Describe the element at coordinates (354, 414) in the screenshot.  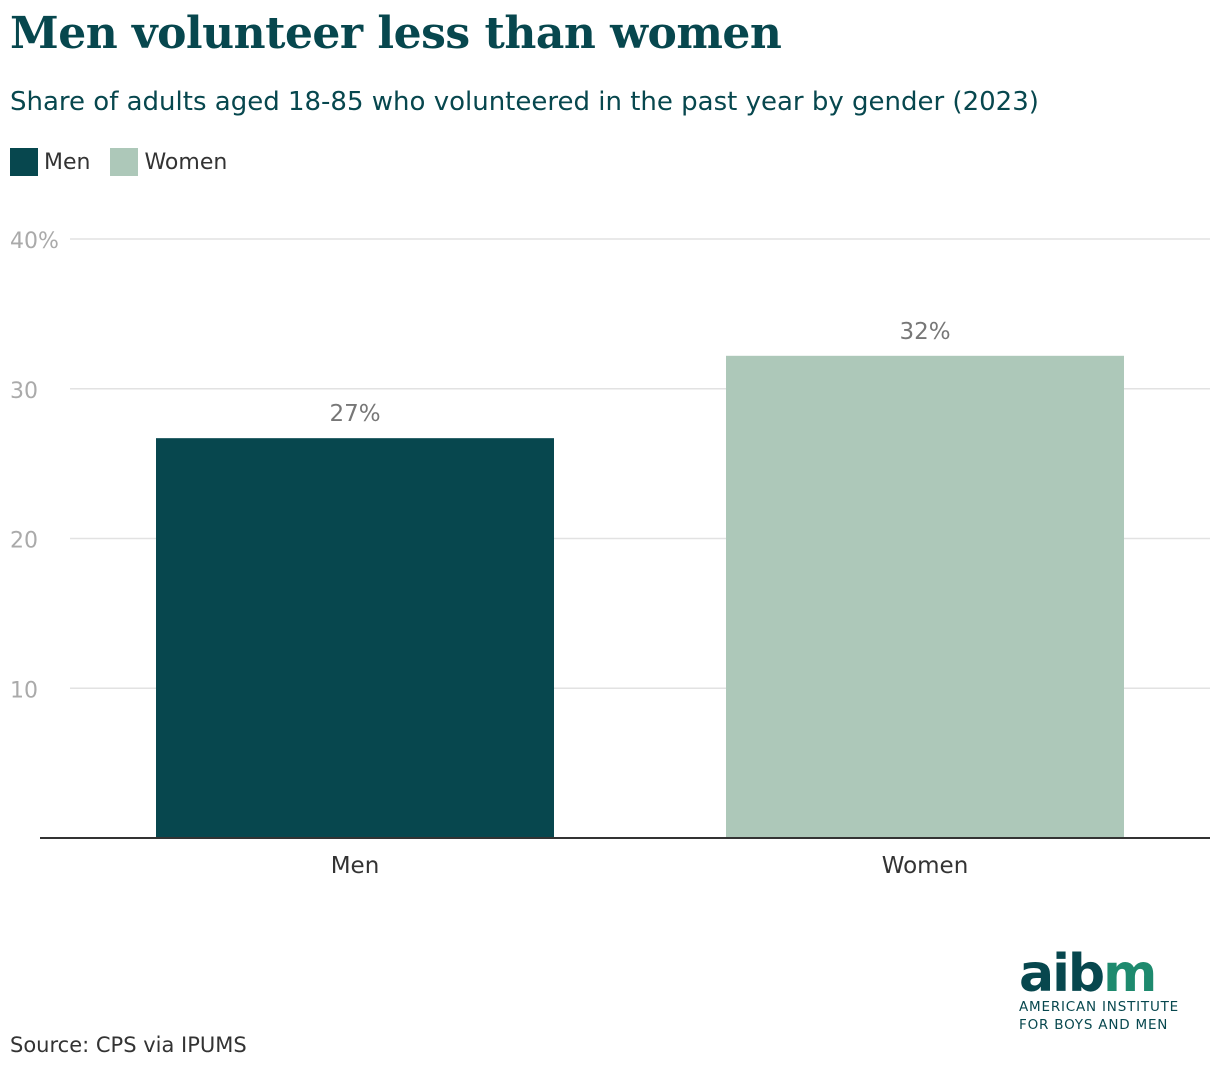
I see `data-label-men: 27%` at that location.